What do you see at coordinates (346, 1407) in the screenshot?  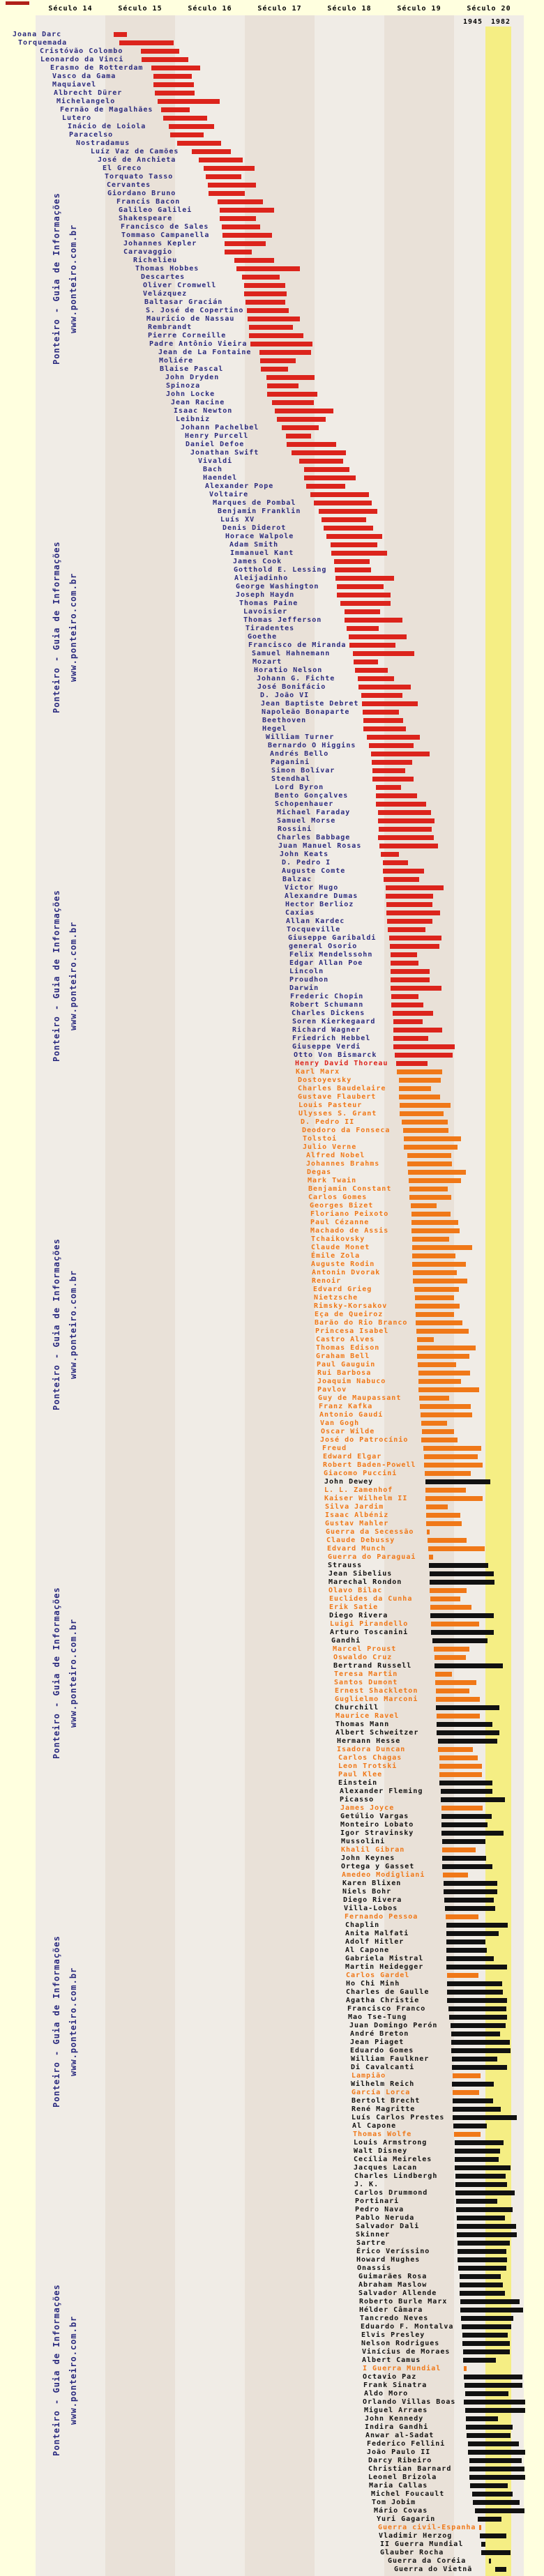 I see `person-label: Franz Kafka` at bounding box center [346, 1407].